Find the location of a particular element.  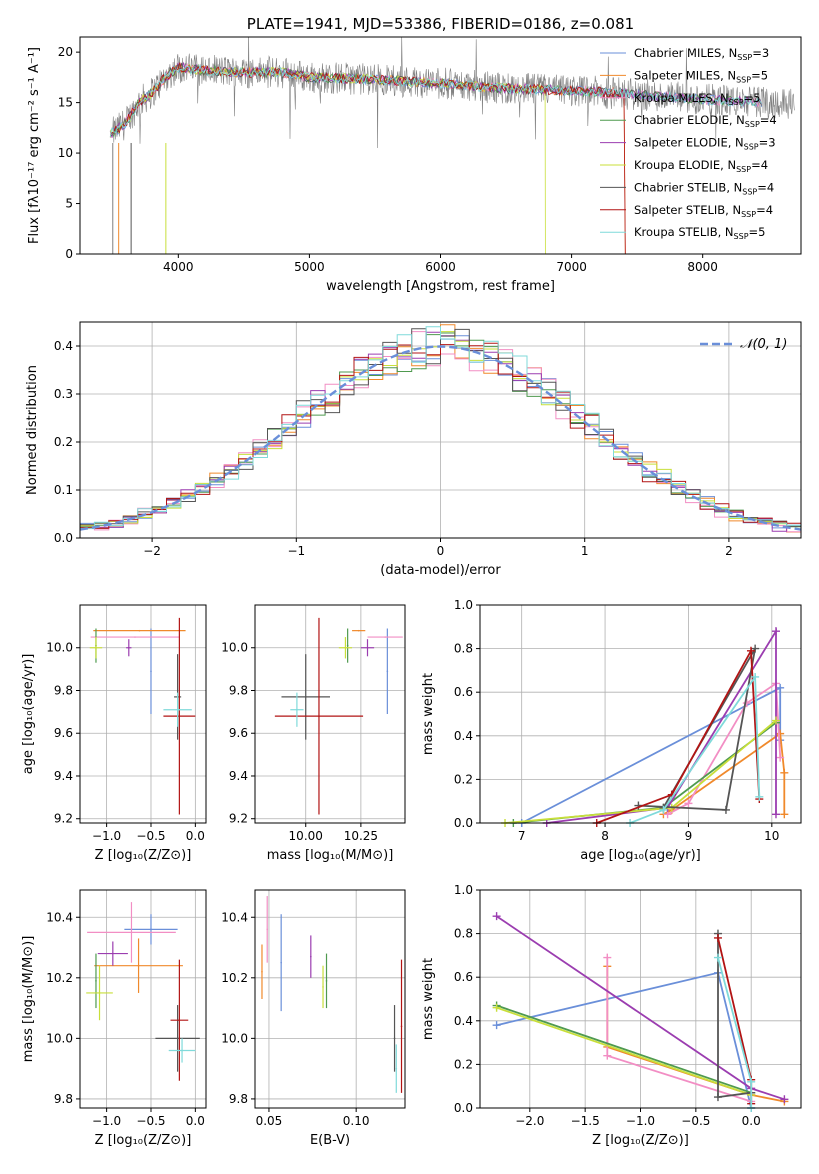

y-tick-label: 10.0 is located at coordinates (59, 648).